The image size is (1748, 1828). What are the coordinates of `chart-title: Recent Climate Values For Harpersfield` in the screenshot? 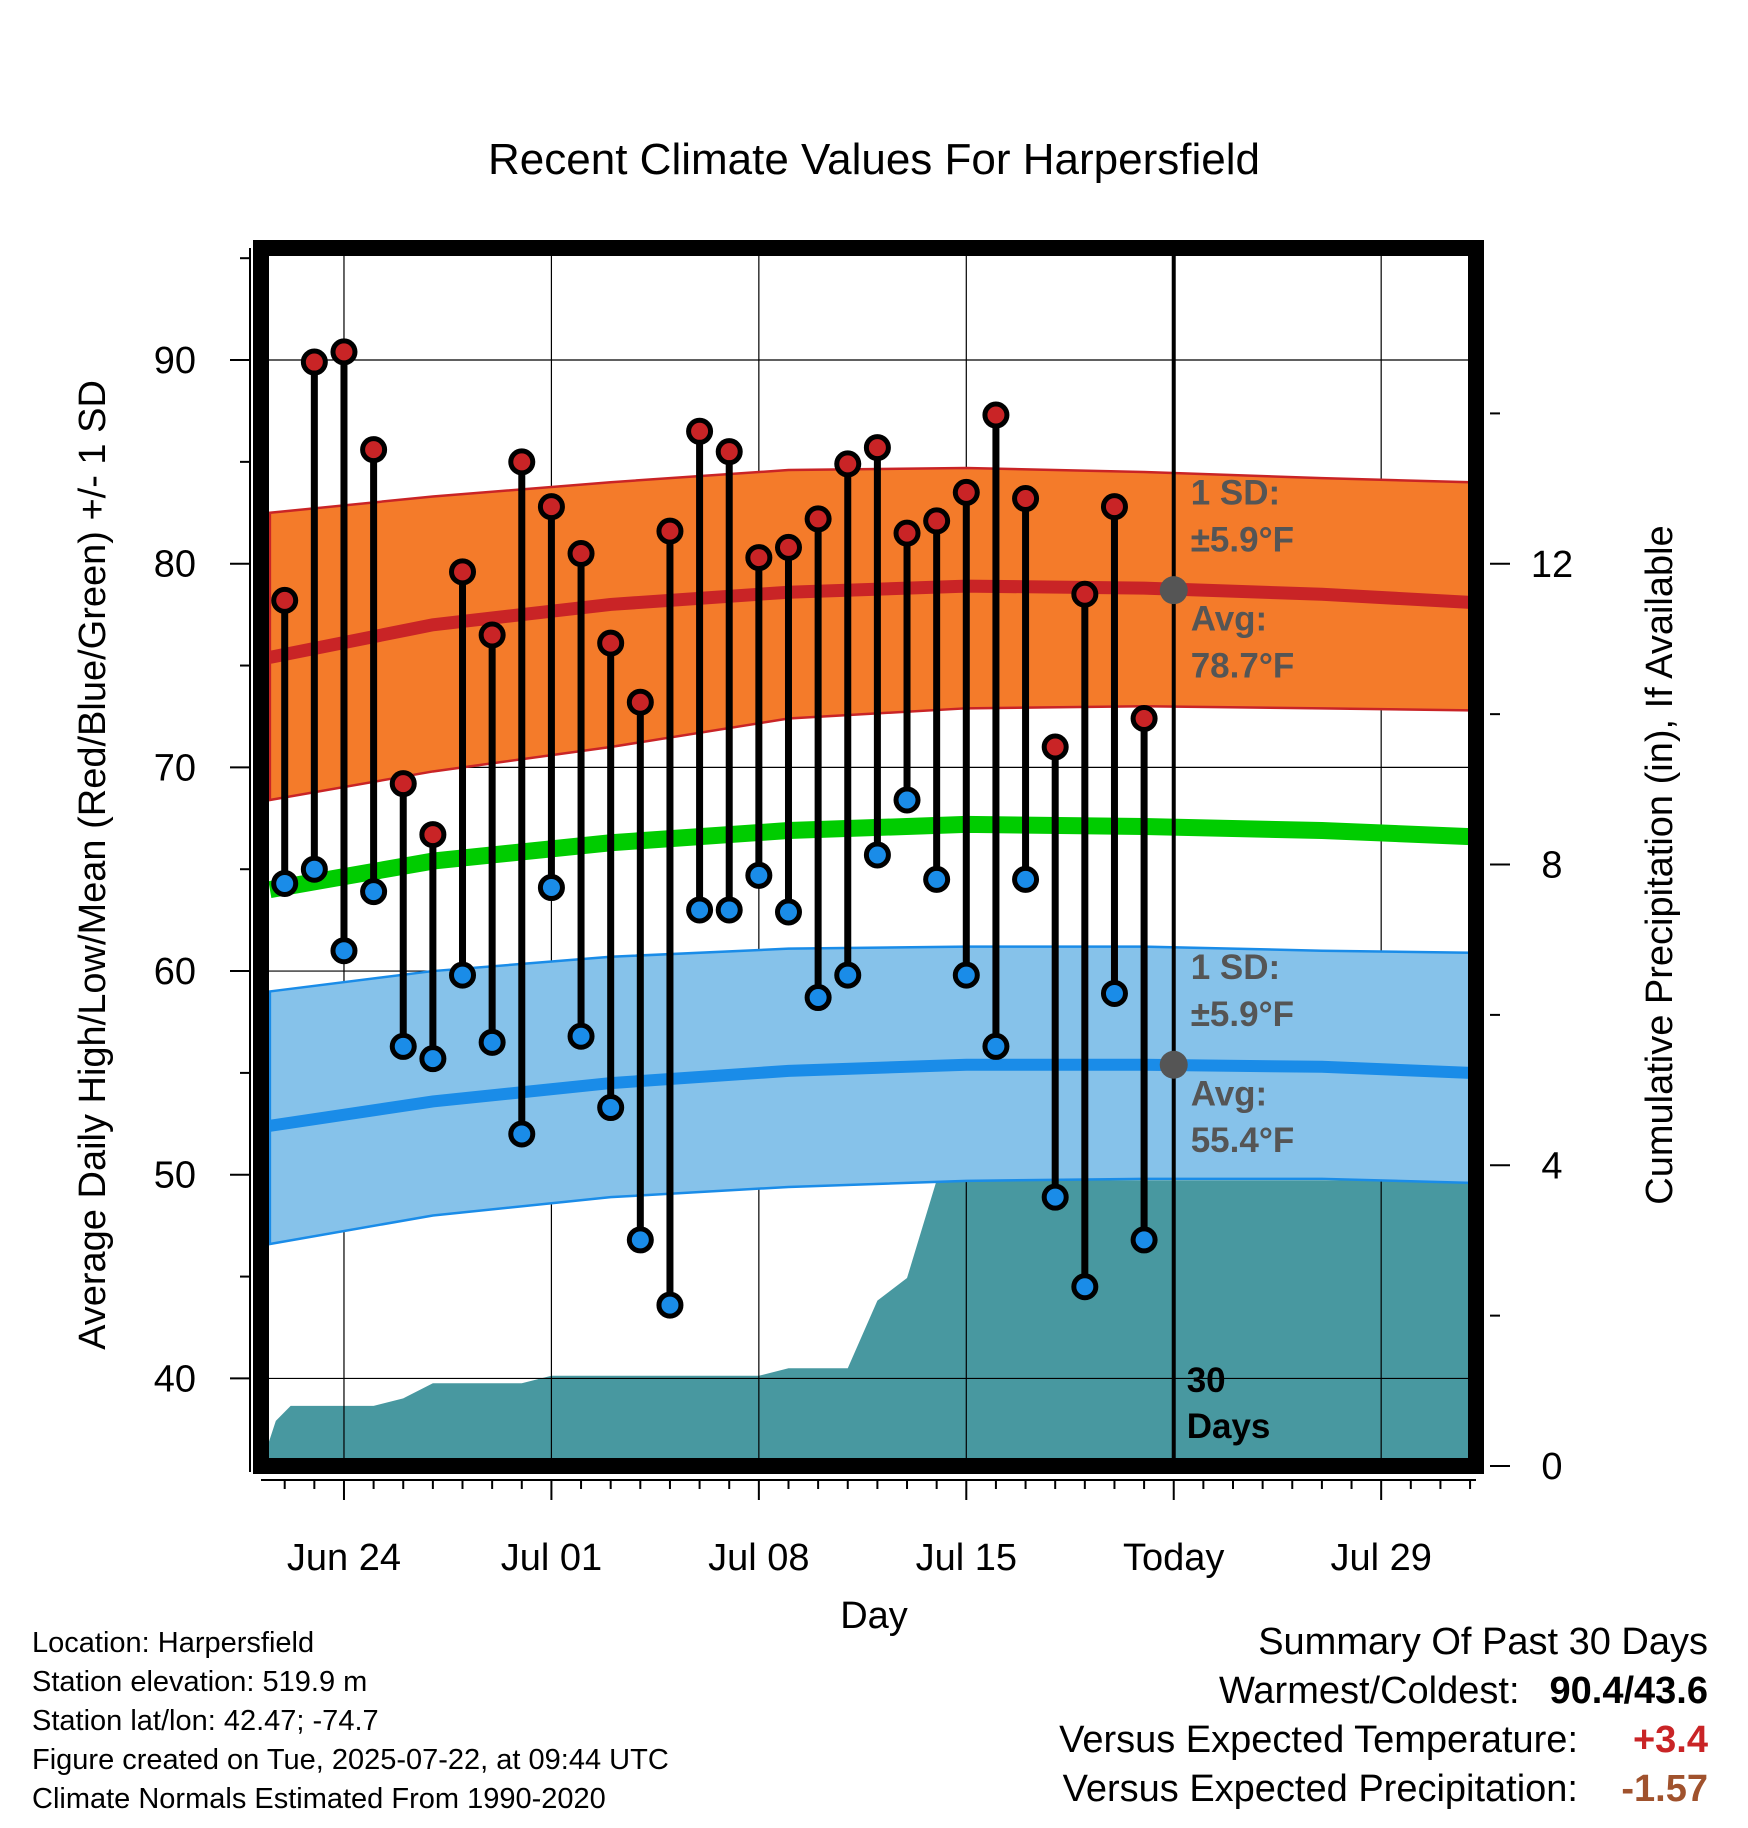 It's located at (874, 159).